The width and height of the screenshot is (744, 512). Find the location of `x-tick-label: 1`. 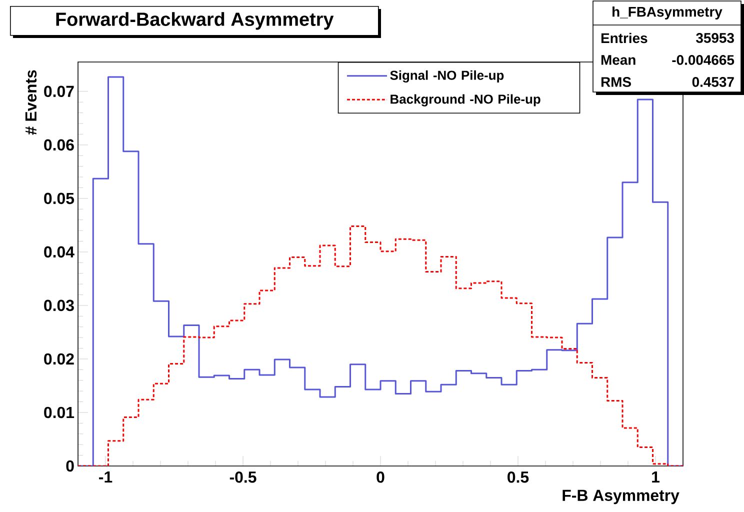

x-tick-label: 1 is located at coordinates (656, 477).